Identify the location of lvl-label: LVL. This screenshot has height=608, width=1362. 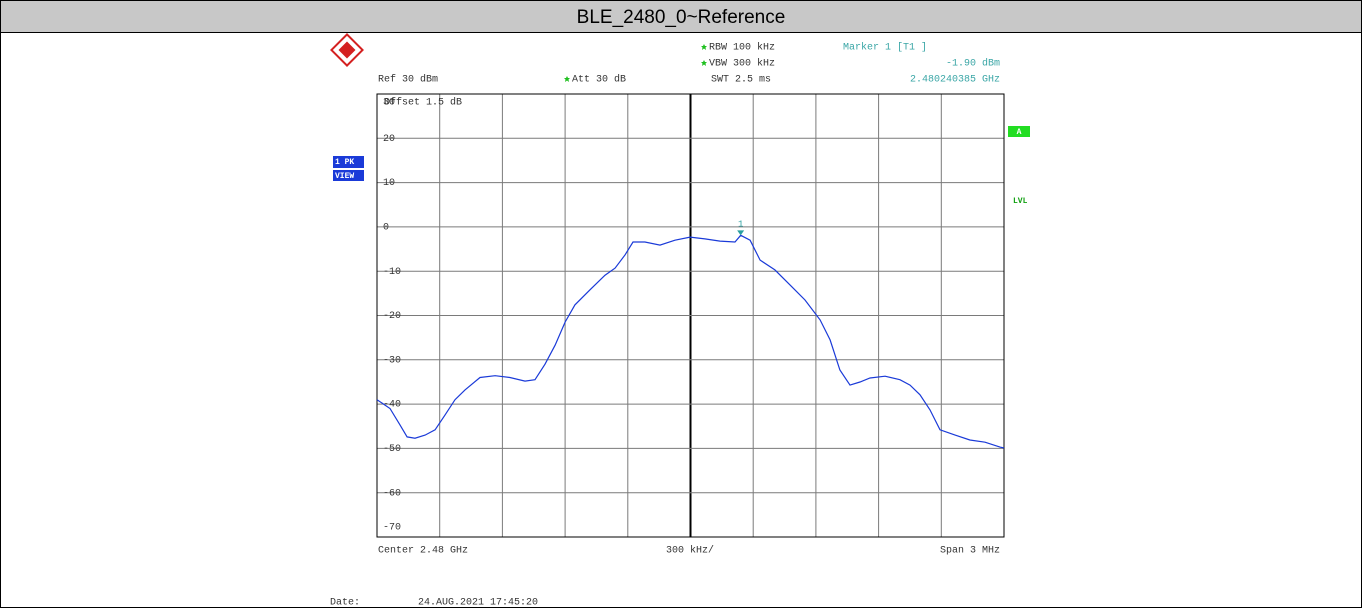
(1020, 201).